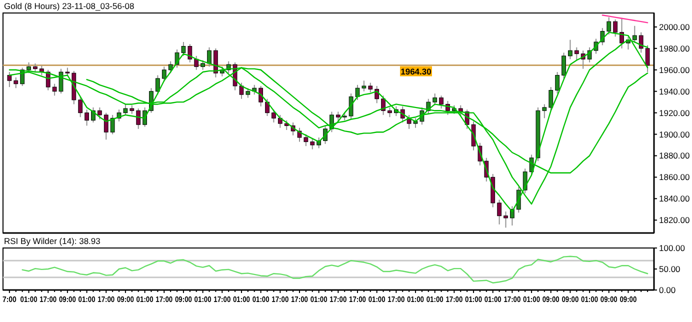 The image size is (692, 322). I want to click on y-tick-label: 1920.00, so click(674, 113).